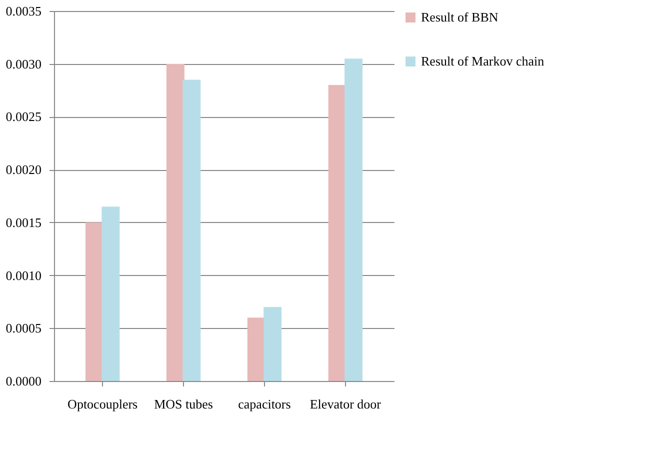 The height and width of the screenshot is (465, 670). I want to click on x-tick-label: Elevator door, so click(346, 404).